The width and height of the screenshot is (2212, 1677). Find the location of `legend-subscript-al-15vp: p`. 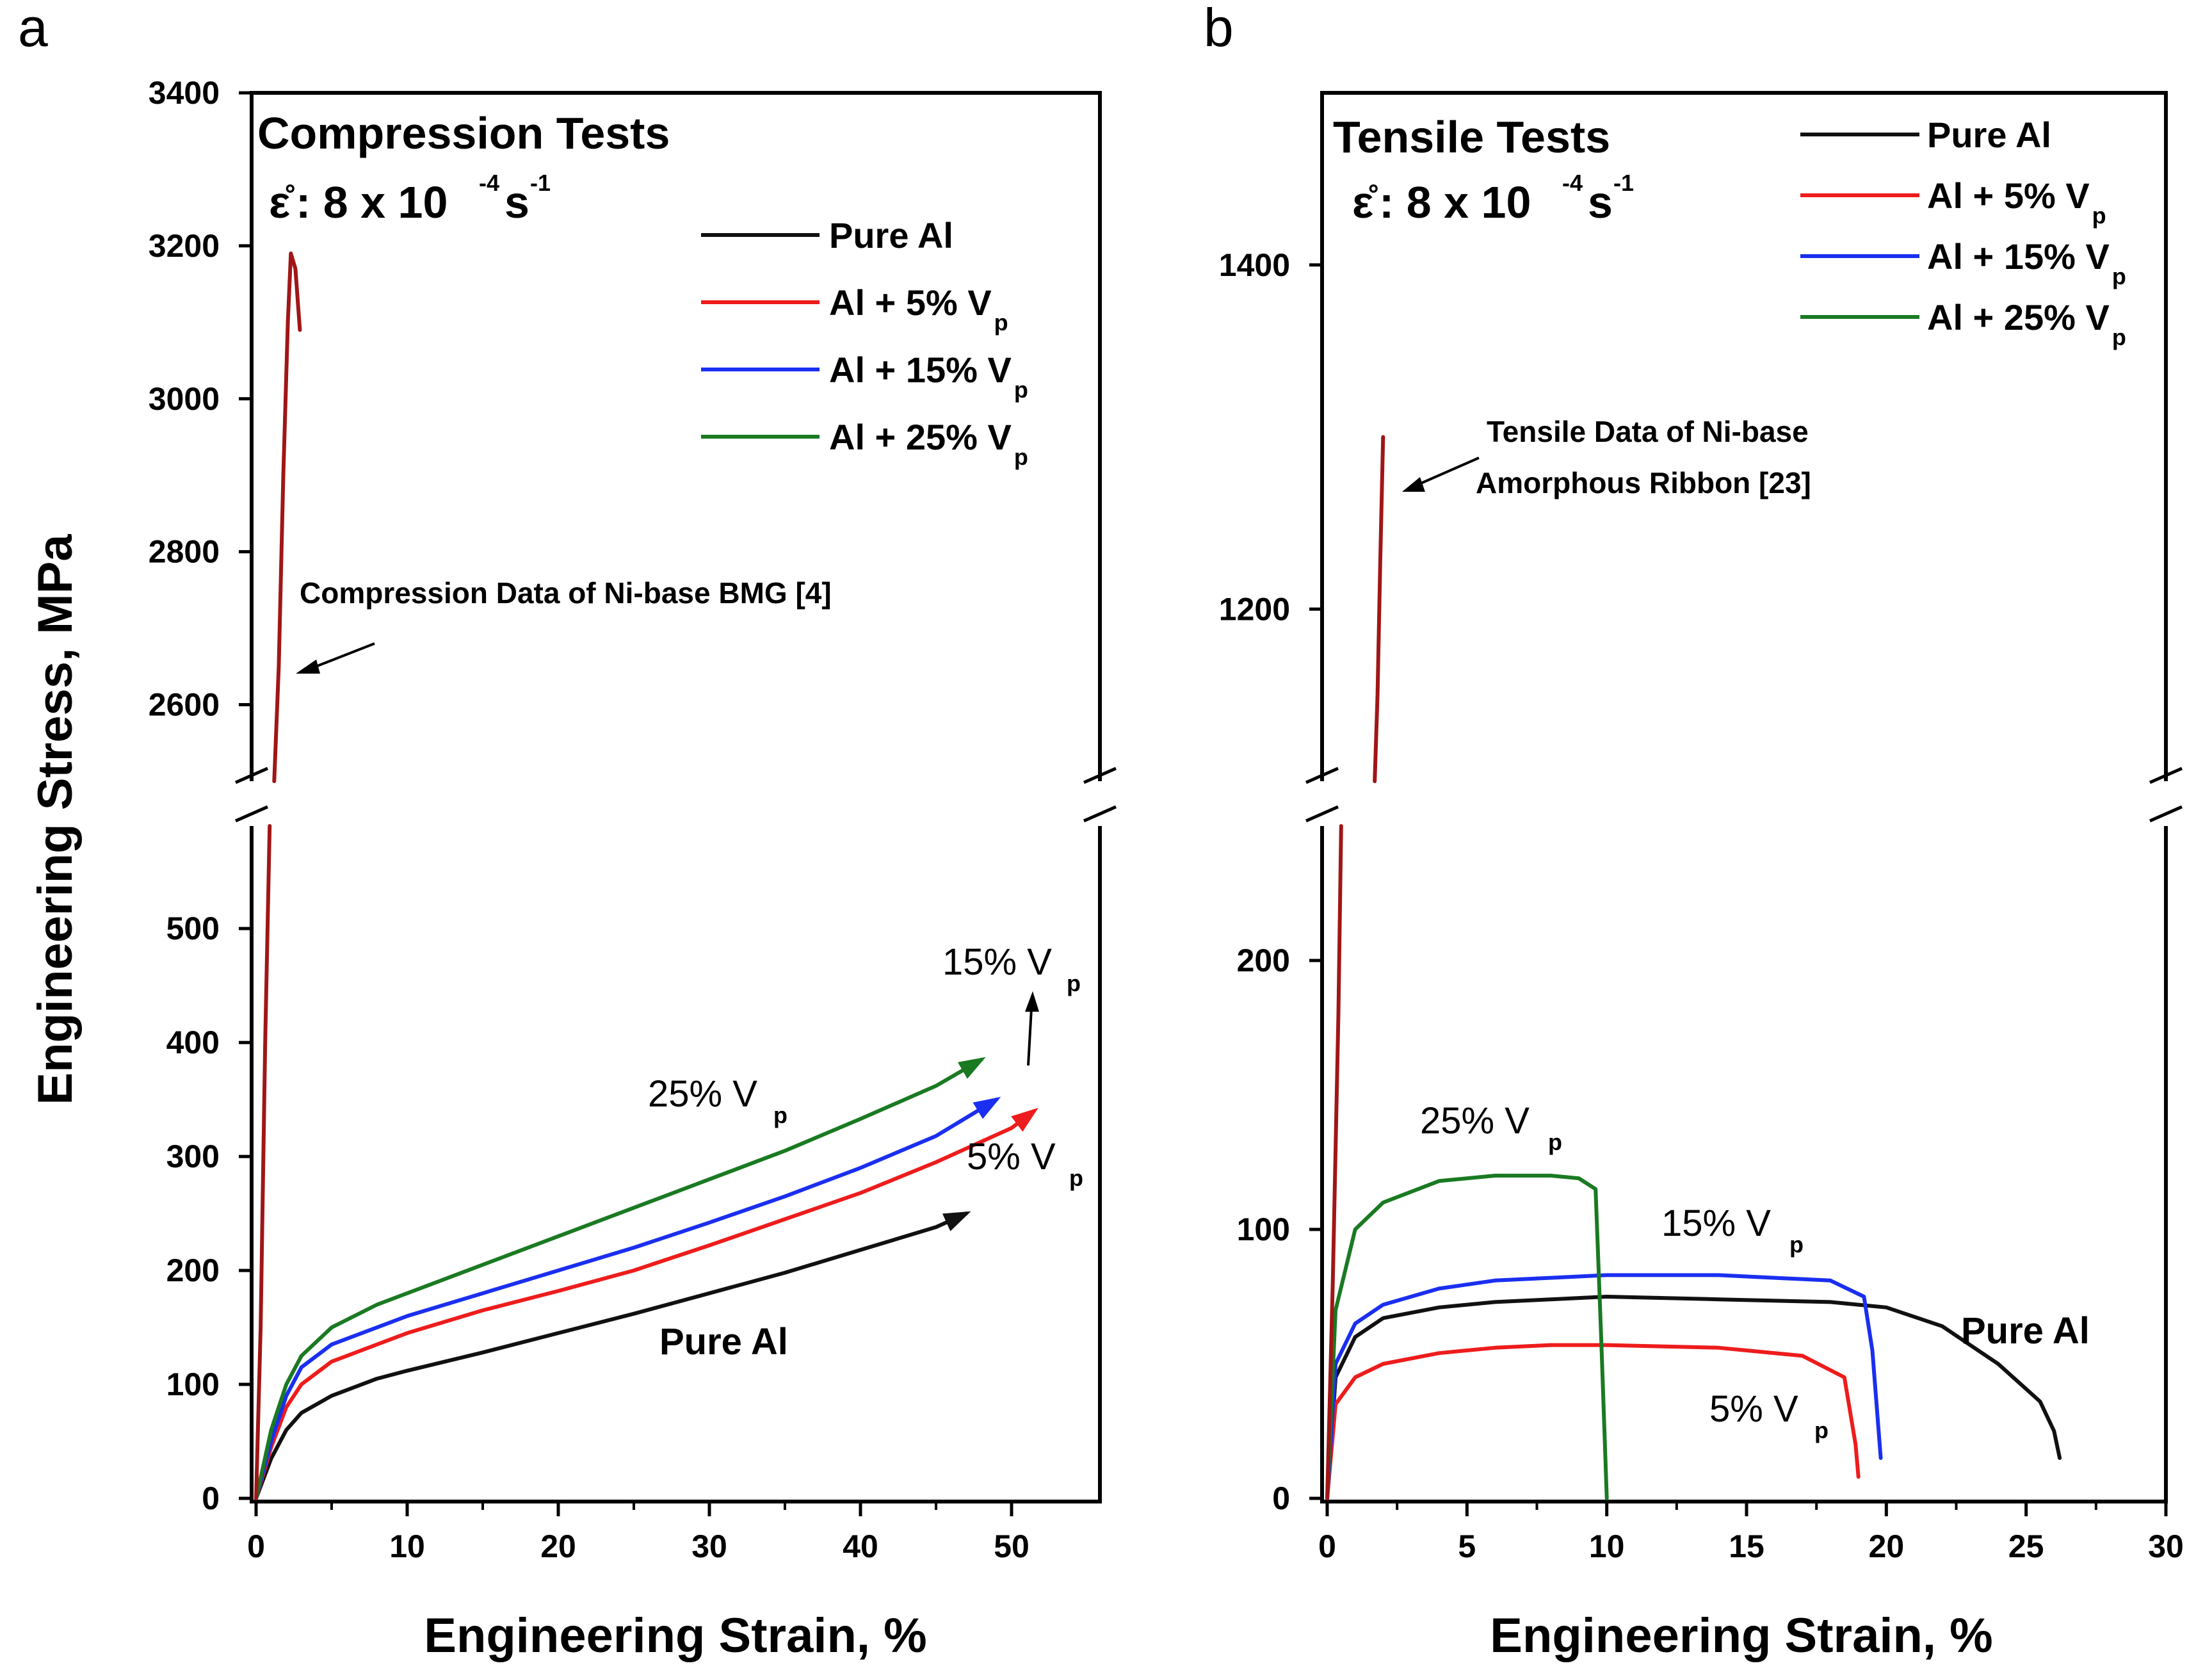

legend-subscript-al-15vp: p is located at coordinates (1021, 390).